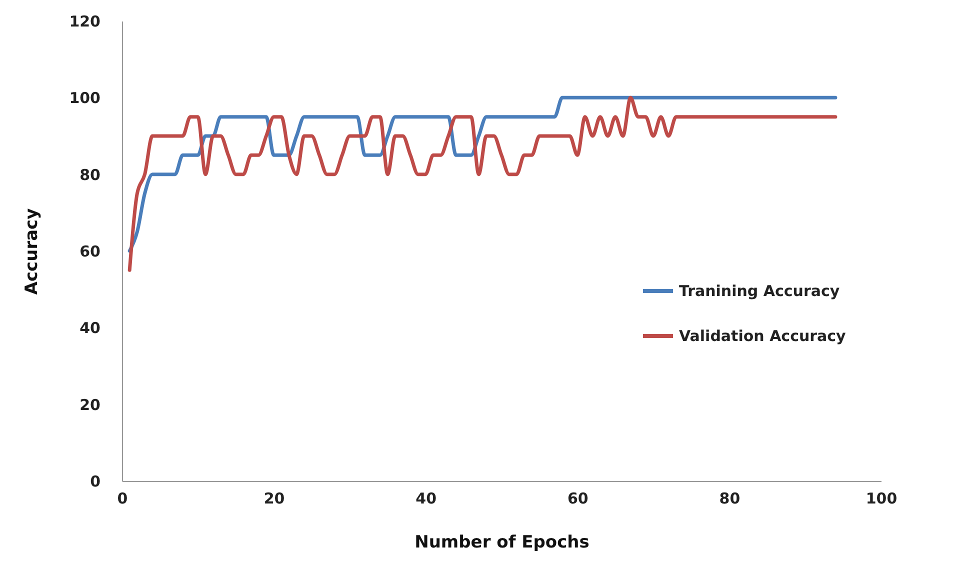 The width and height of the screenshot is (954, 576). What do you see at coordinates (502, 542) in the screenshot?
I see `x-axis-title: Number of Epochs` at bounding box center [502, 542].